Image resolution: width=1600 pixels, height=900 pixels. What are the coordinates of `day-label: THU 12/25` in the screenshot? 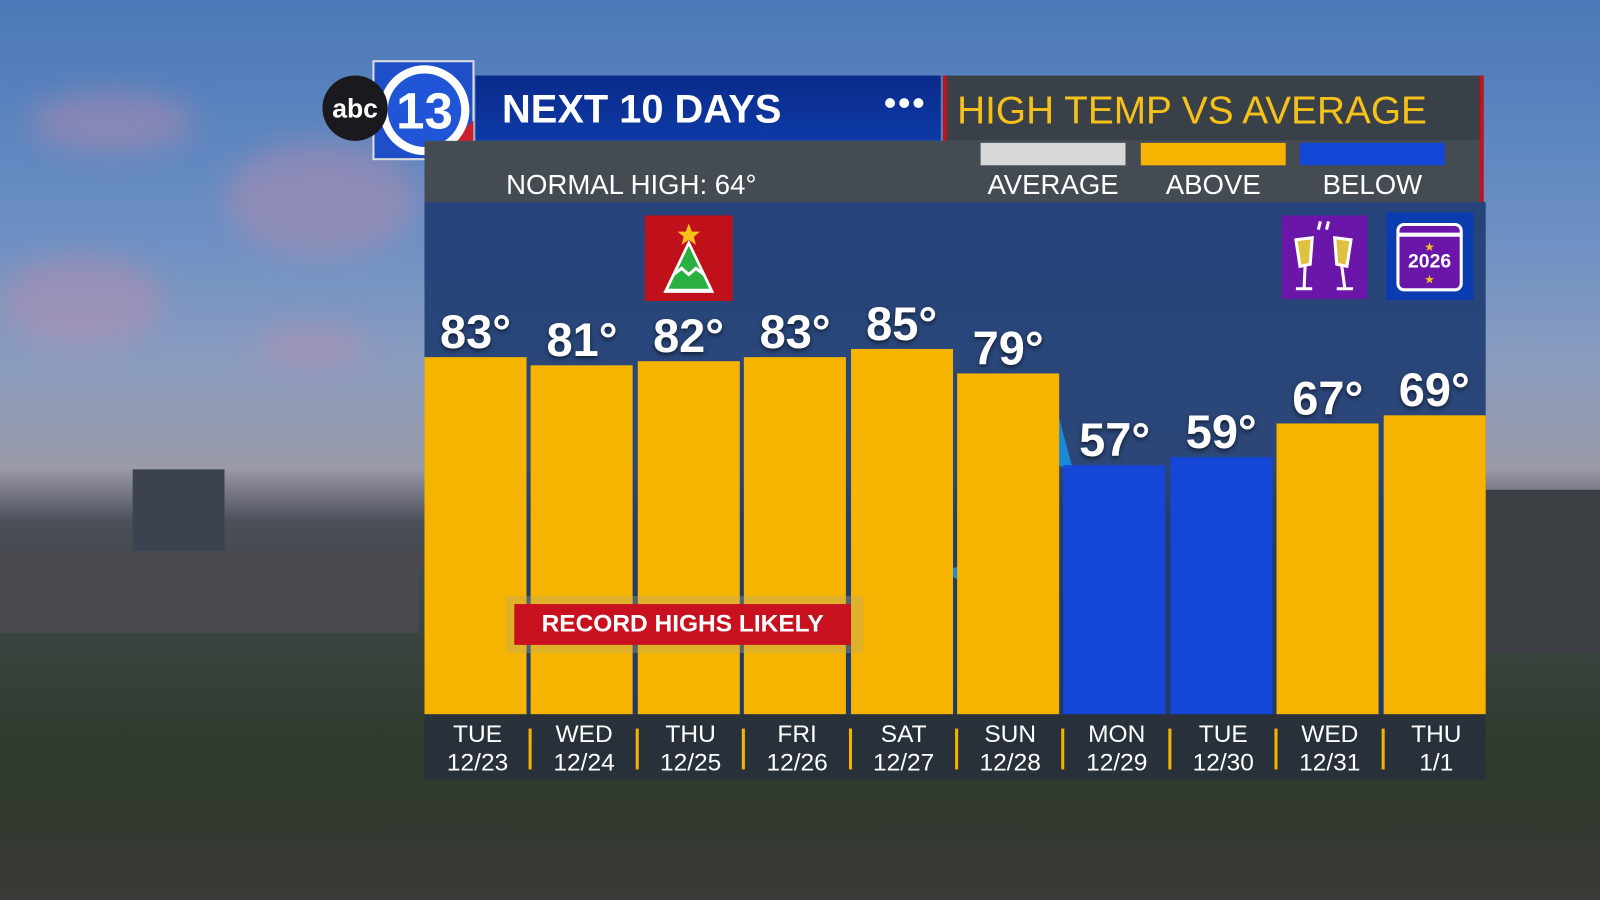 It's located at (691, 748).